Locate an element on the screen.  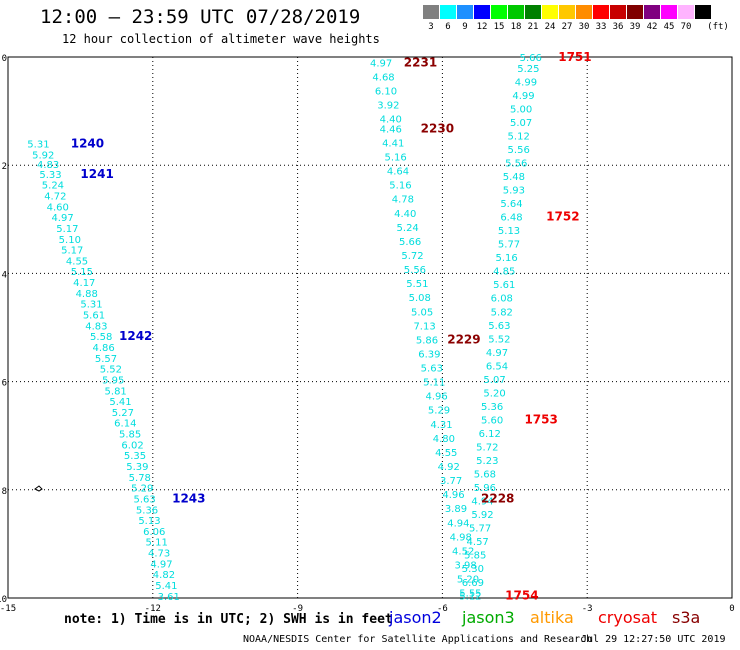
swh-value: 4.55 is located at coordinates (77, 261).